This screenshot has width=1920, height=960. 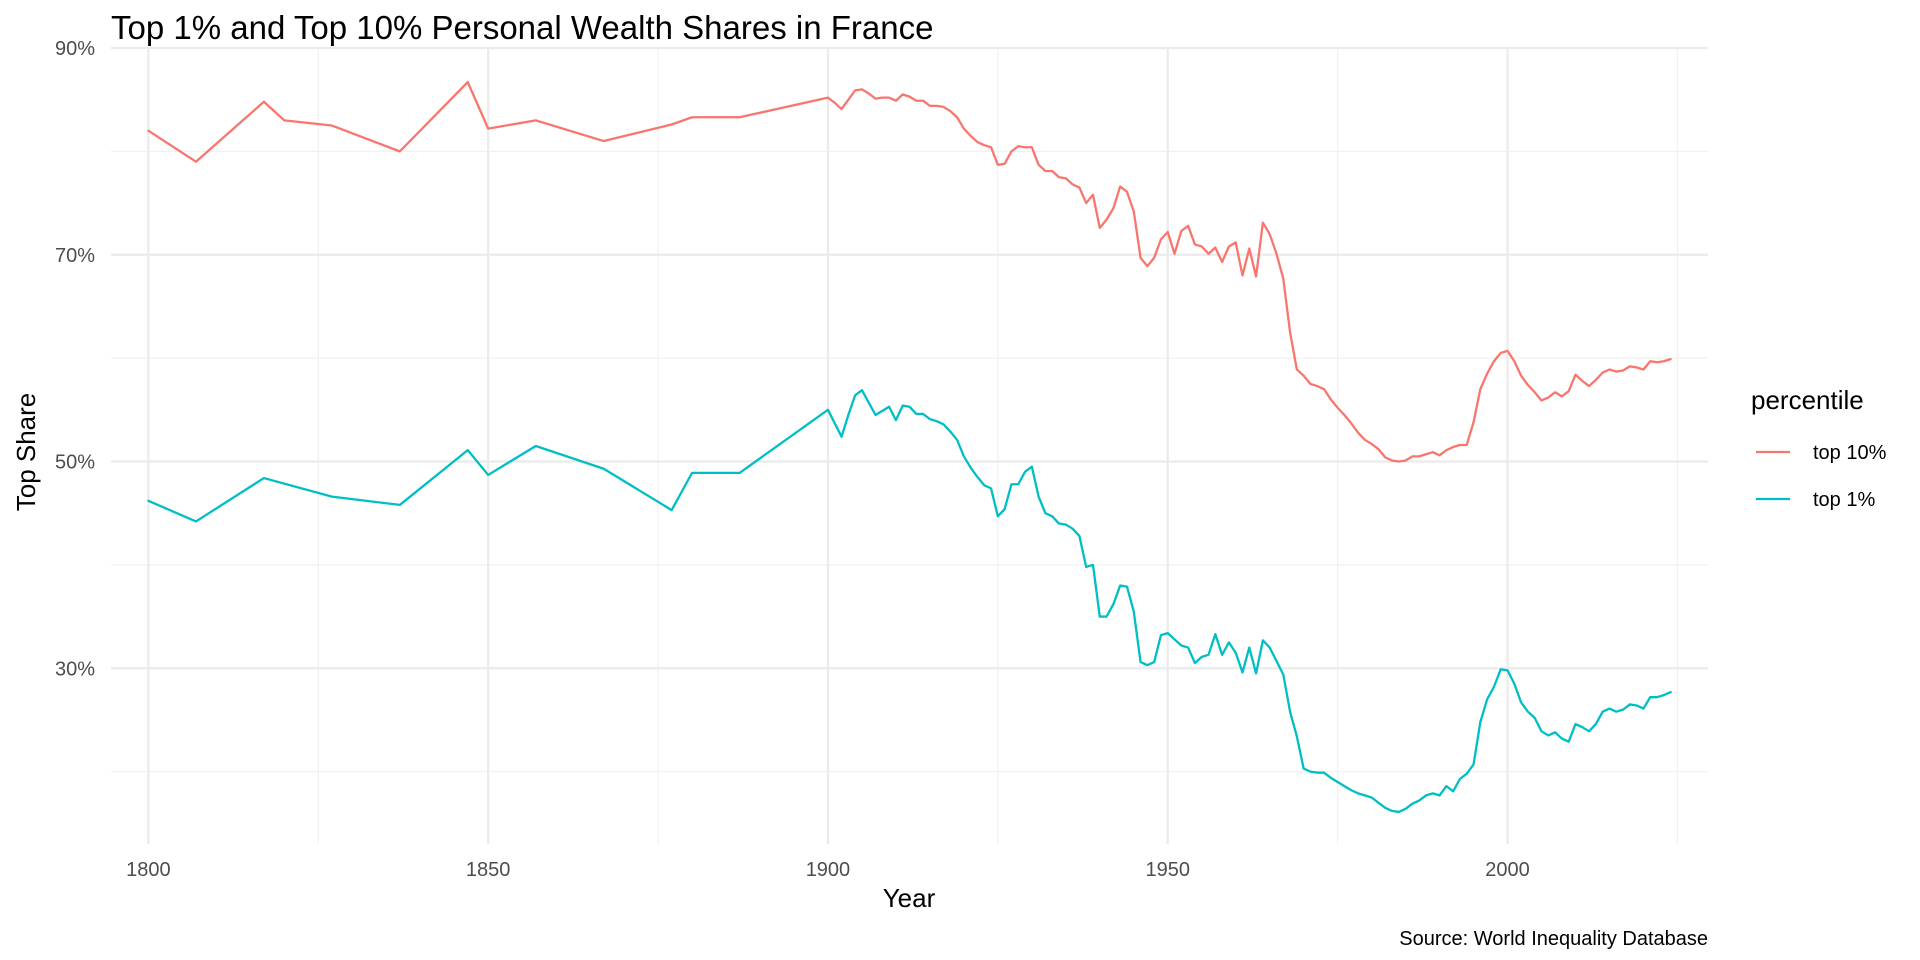 I want to click on legend-label: top 1%, so click(x=1844, y=500).